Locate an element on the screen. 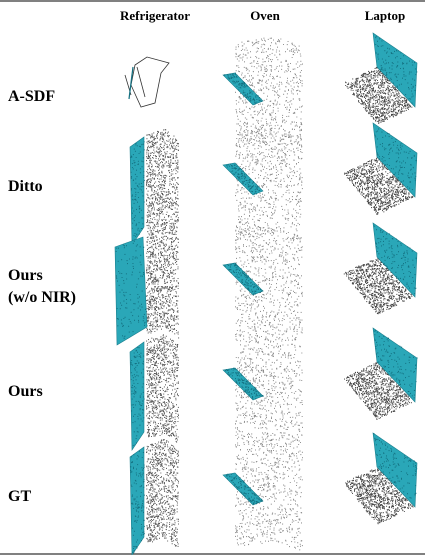 The height and width of the screenshot is (555, 425). row-label: GT is located at coordinates (19, 496).